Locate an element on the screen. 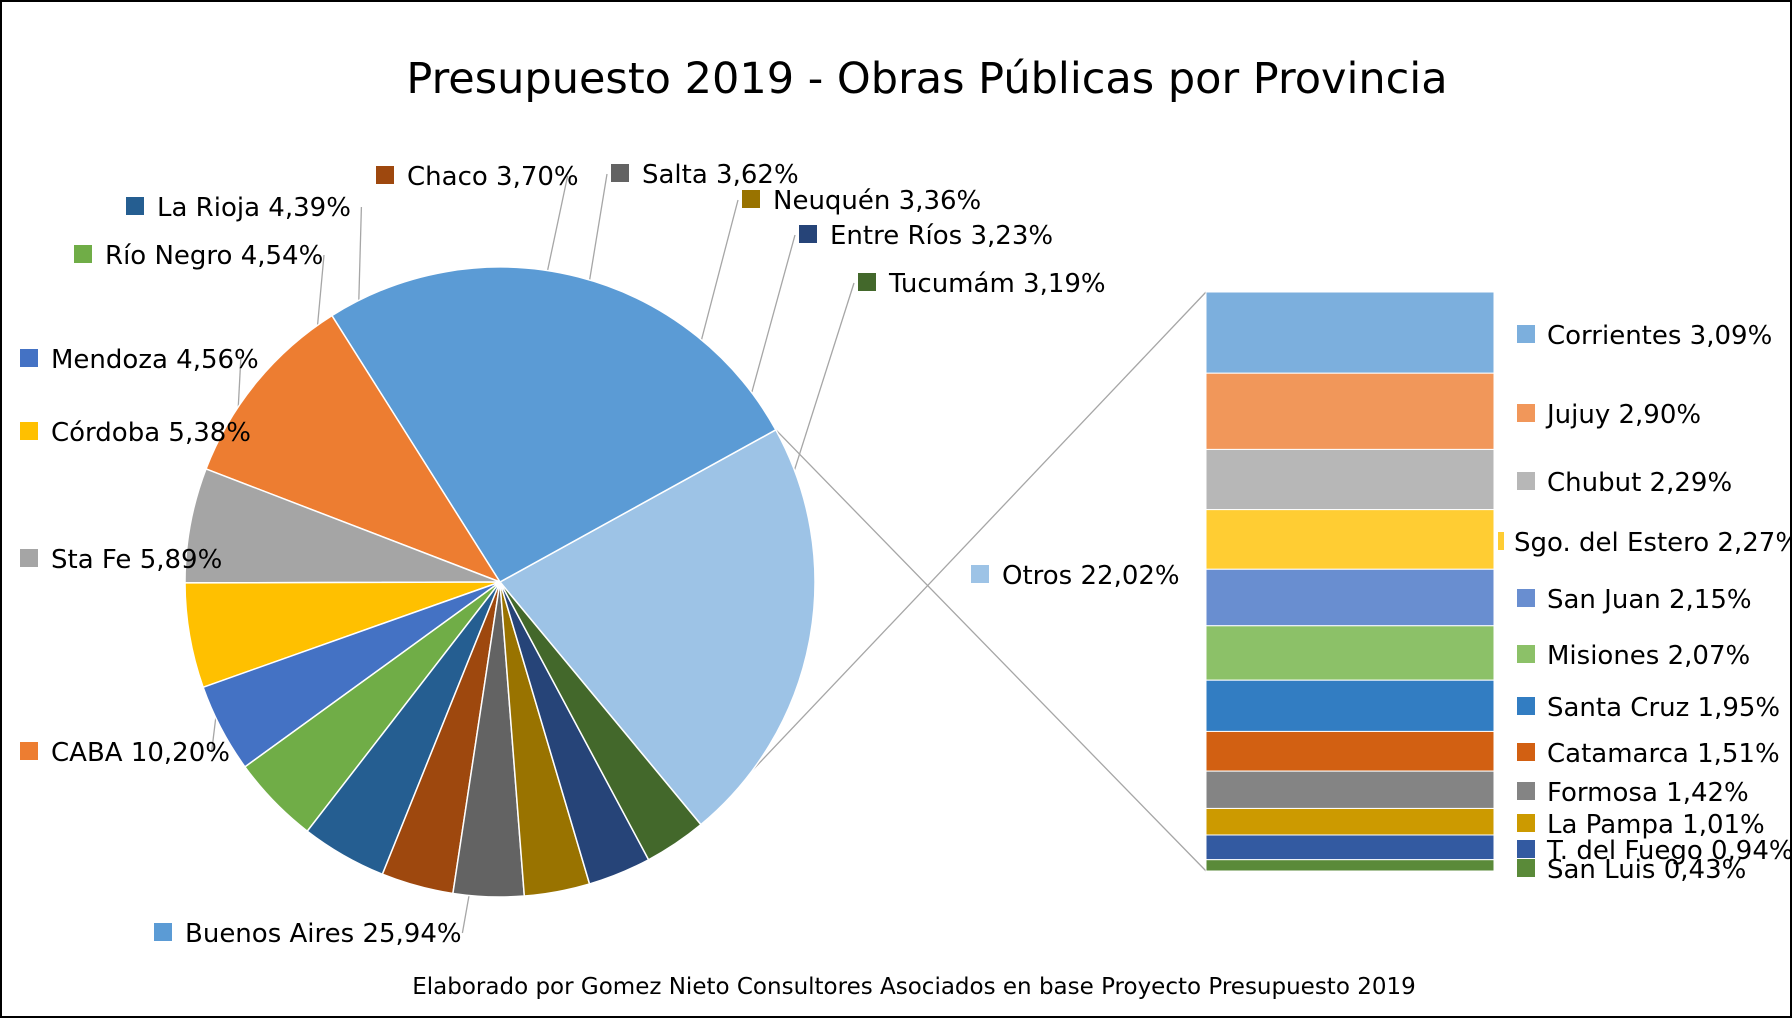  bar-segment-corrientes is located at coordinates (1350, 332).